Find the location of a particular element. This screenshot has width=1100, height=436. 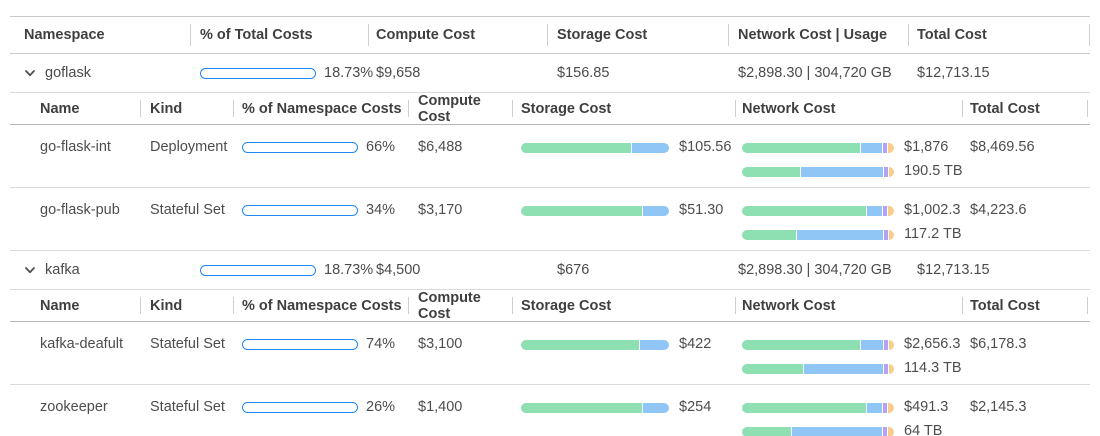

total-cost-value: $6,178.3 is located at coordinates (998, 344).